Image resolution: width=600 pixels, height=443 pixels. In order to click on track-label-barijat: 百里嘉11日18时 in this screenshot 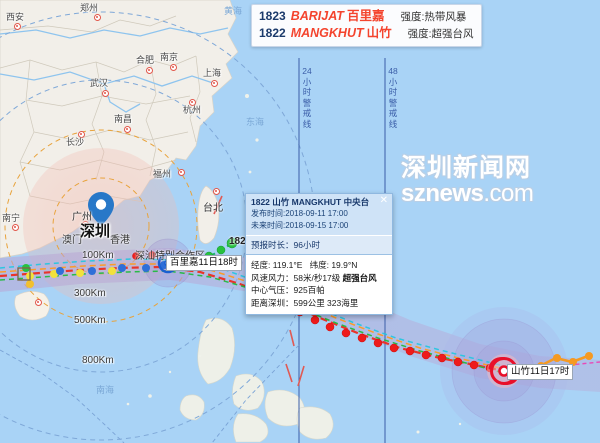, I will do `click(204, 263)`.